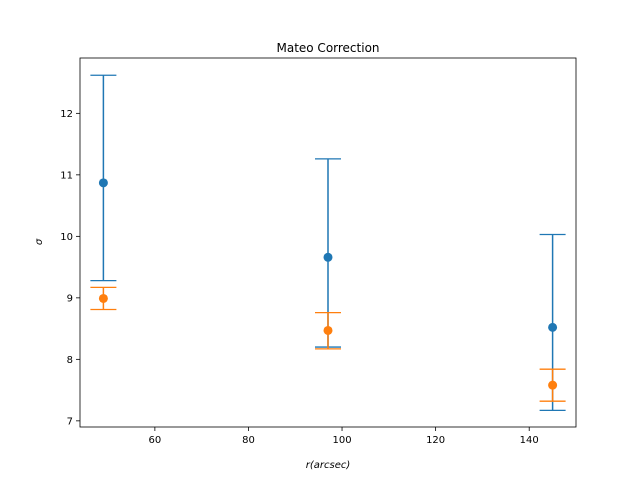 The width and height of the screenshot is (640, 480). I want to click on y-tick-label: 12, so click(66, 114).